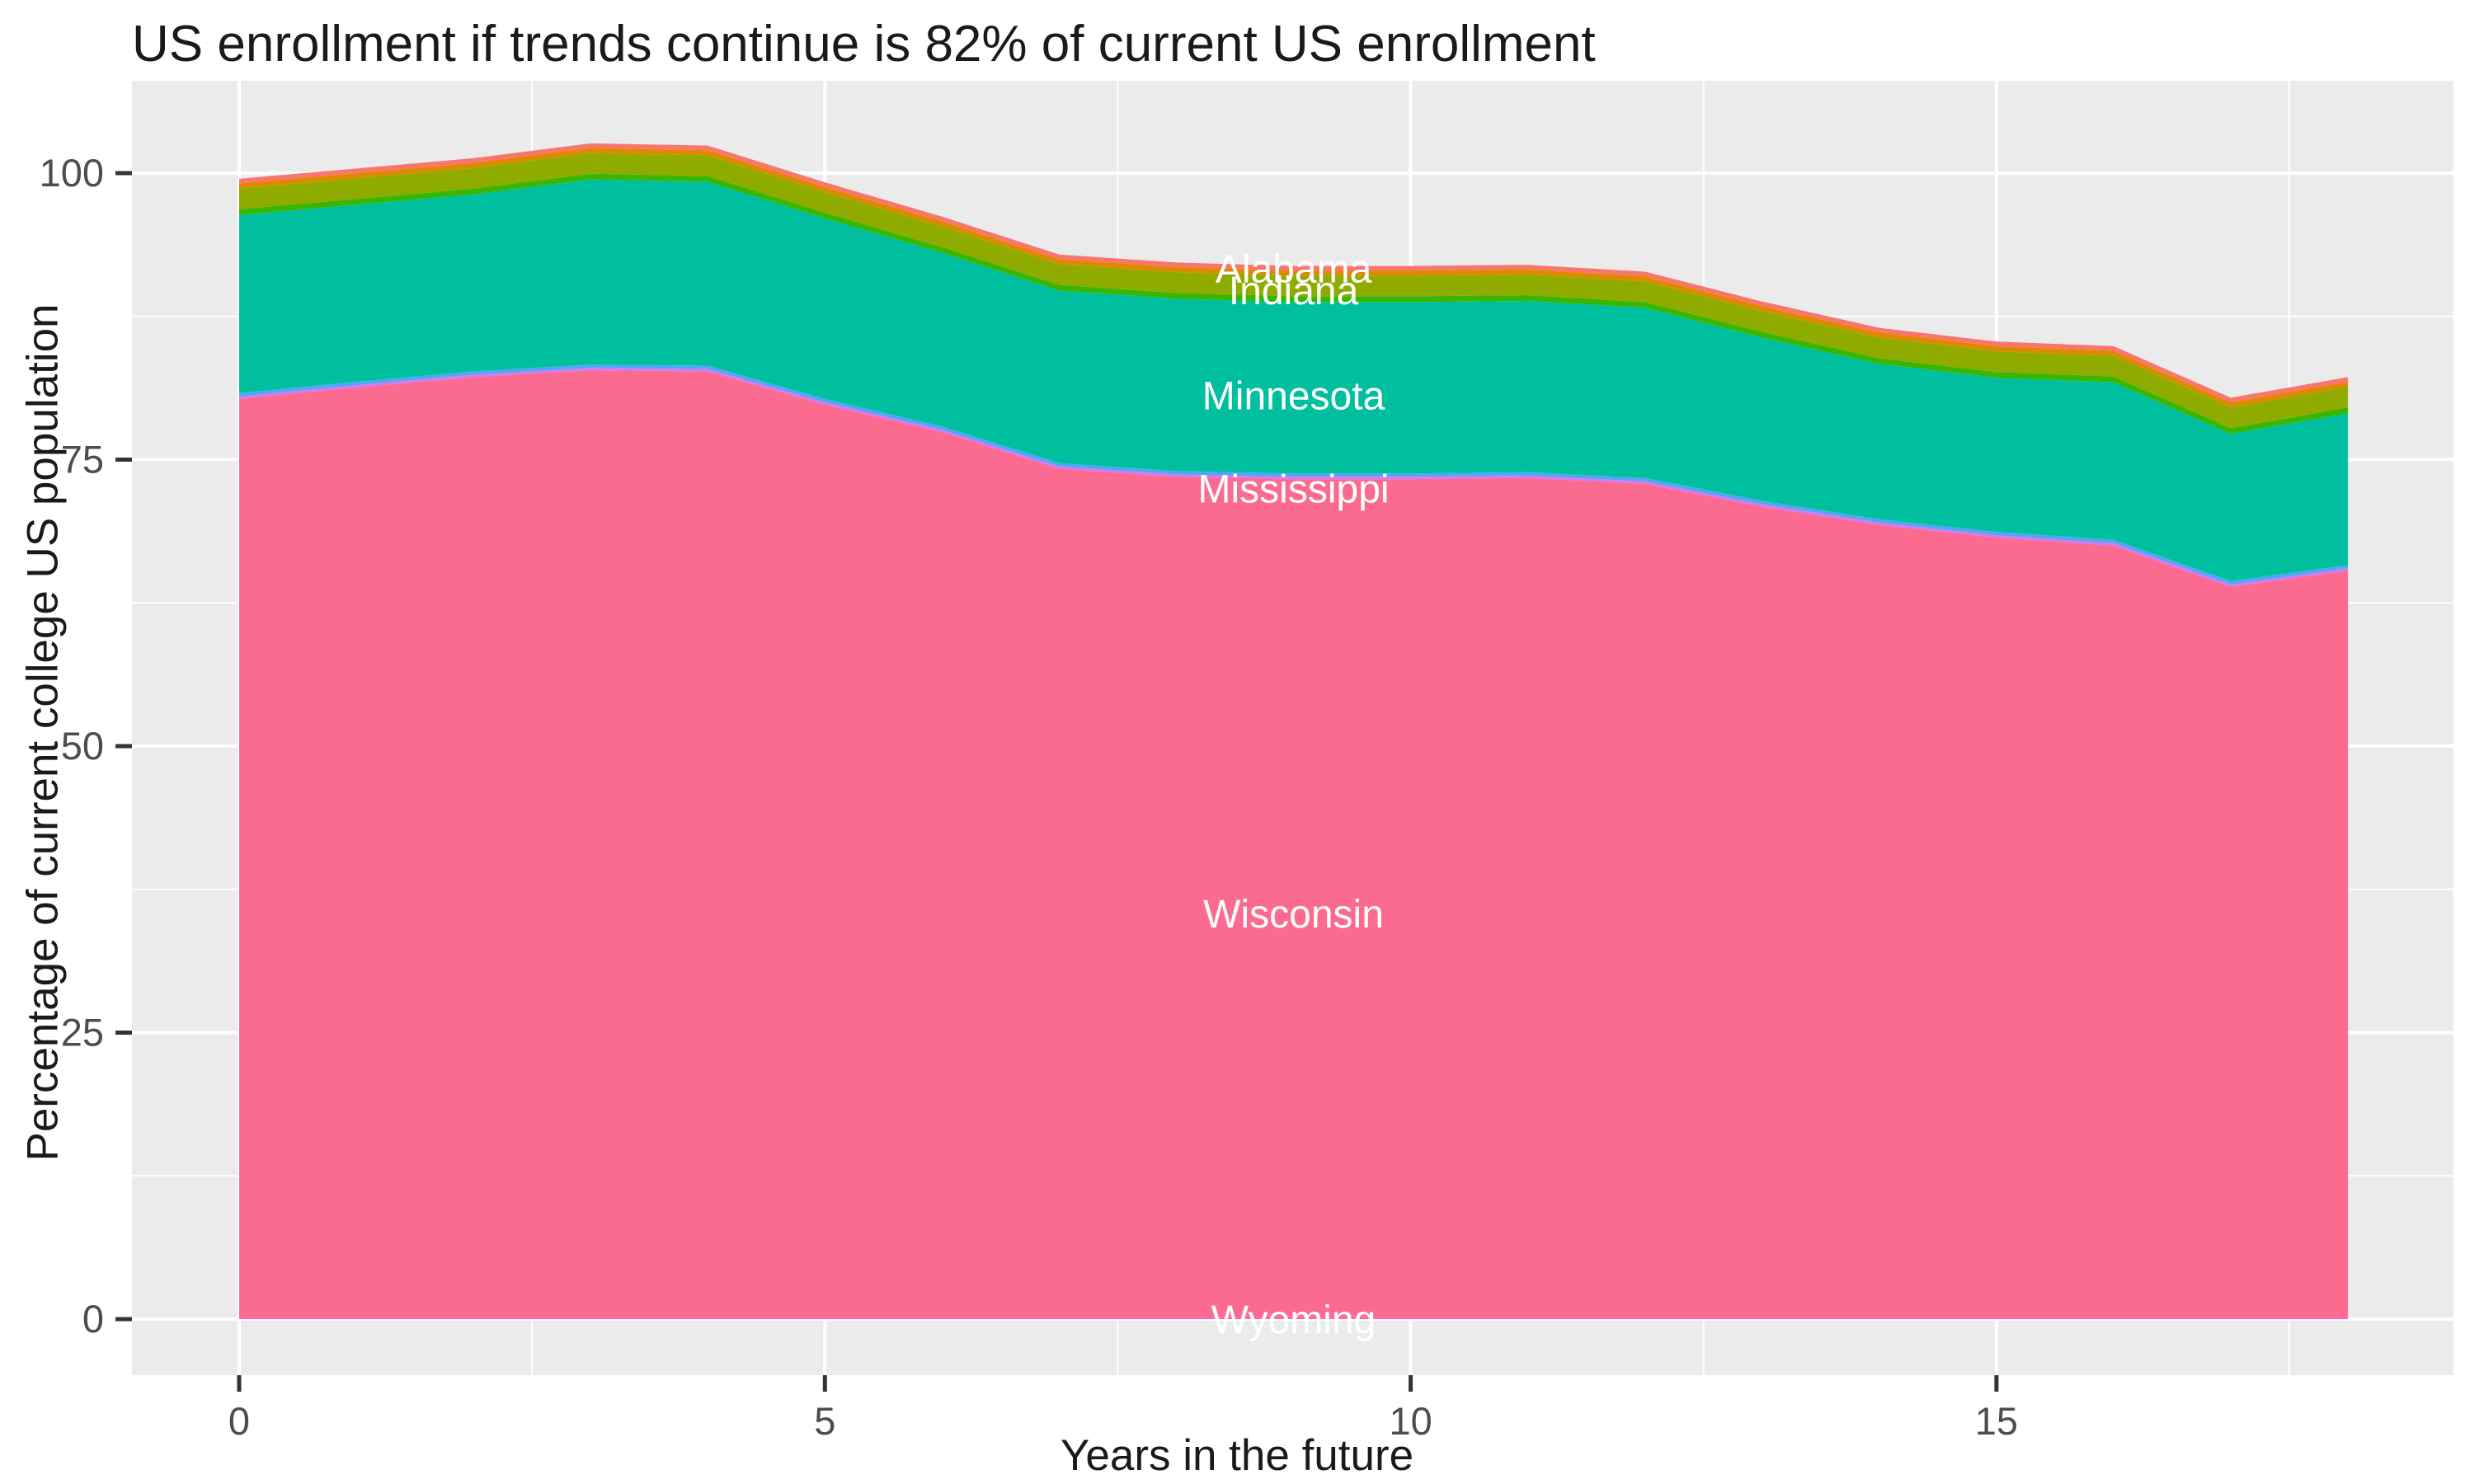  Describe the element at coordinates (1237, 1455) in the screenshot. I see `x-axis-title: Years in the future` at that location.